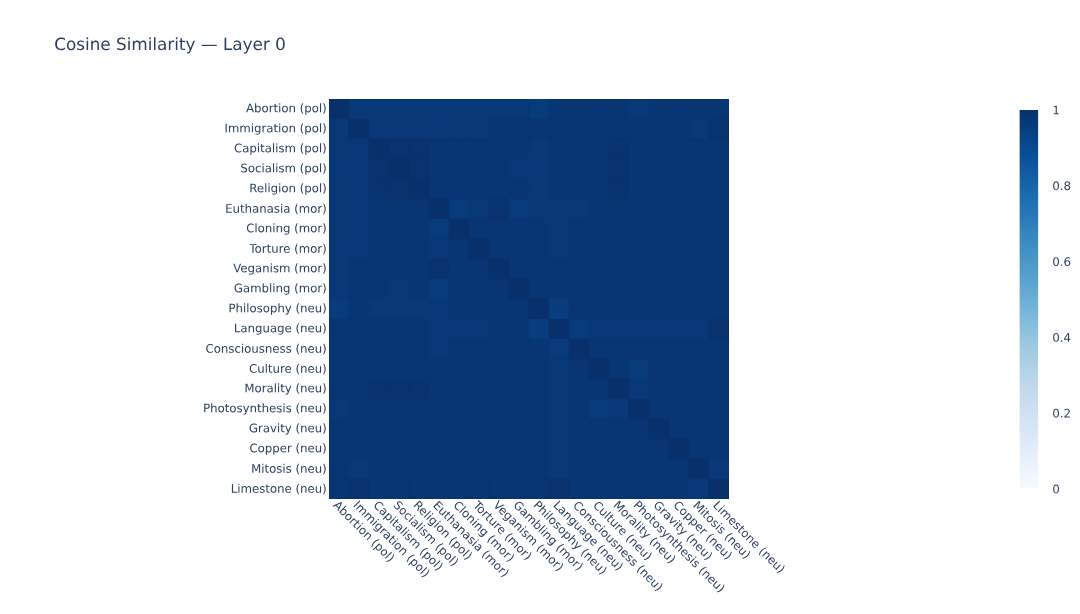  What do you see at coordinates (1062, 337) in the screenshot?
I see `color-bar-label: 0.4` at bounding box center [1062, 337].